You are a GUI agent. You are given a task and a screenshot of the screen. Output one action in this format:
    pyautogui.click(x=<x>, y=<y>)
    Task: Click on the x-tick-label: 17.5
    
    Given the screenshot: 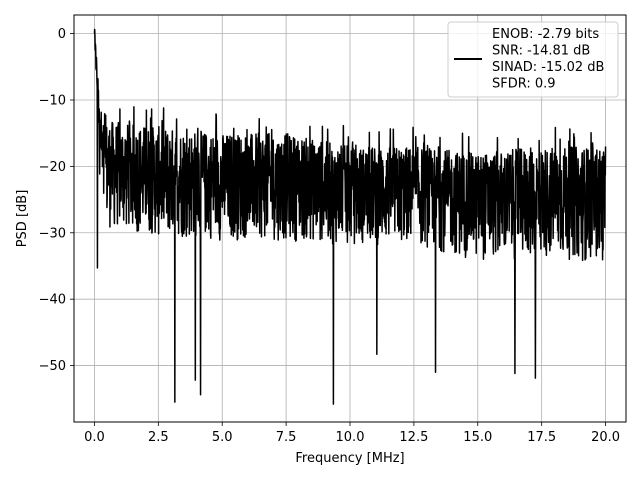 What is the action you would take?
    pyautogui.click(x=541, y=437)
    